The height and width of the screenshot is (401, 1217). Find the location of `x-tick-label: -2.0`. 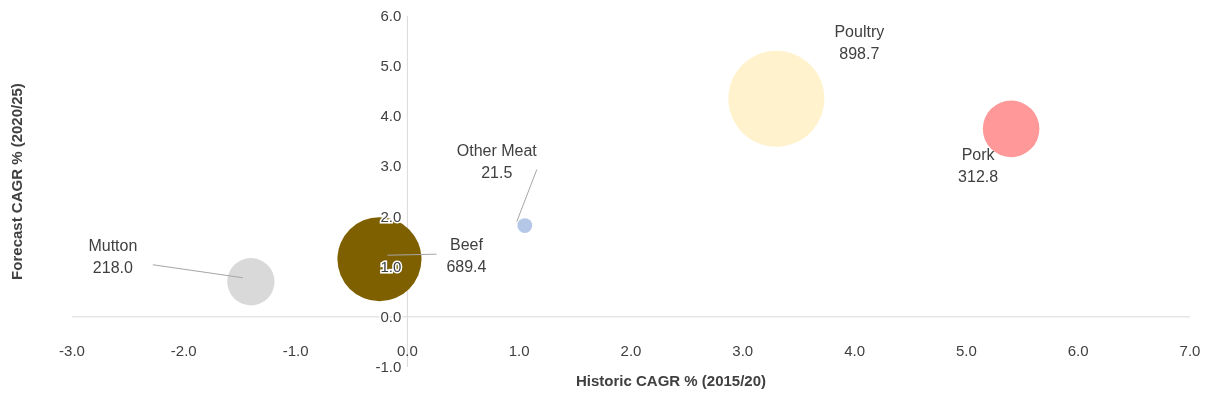

x-tick-label: -2.0 is located at coordinates (183, 350).